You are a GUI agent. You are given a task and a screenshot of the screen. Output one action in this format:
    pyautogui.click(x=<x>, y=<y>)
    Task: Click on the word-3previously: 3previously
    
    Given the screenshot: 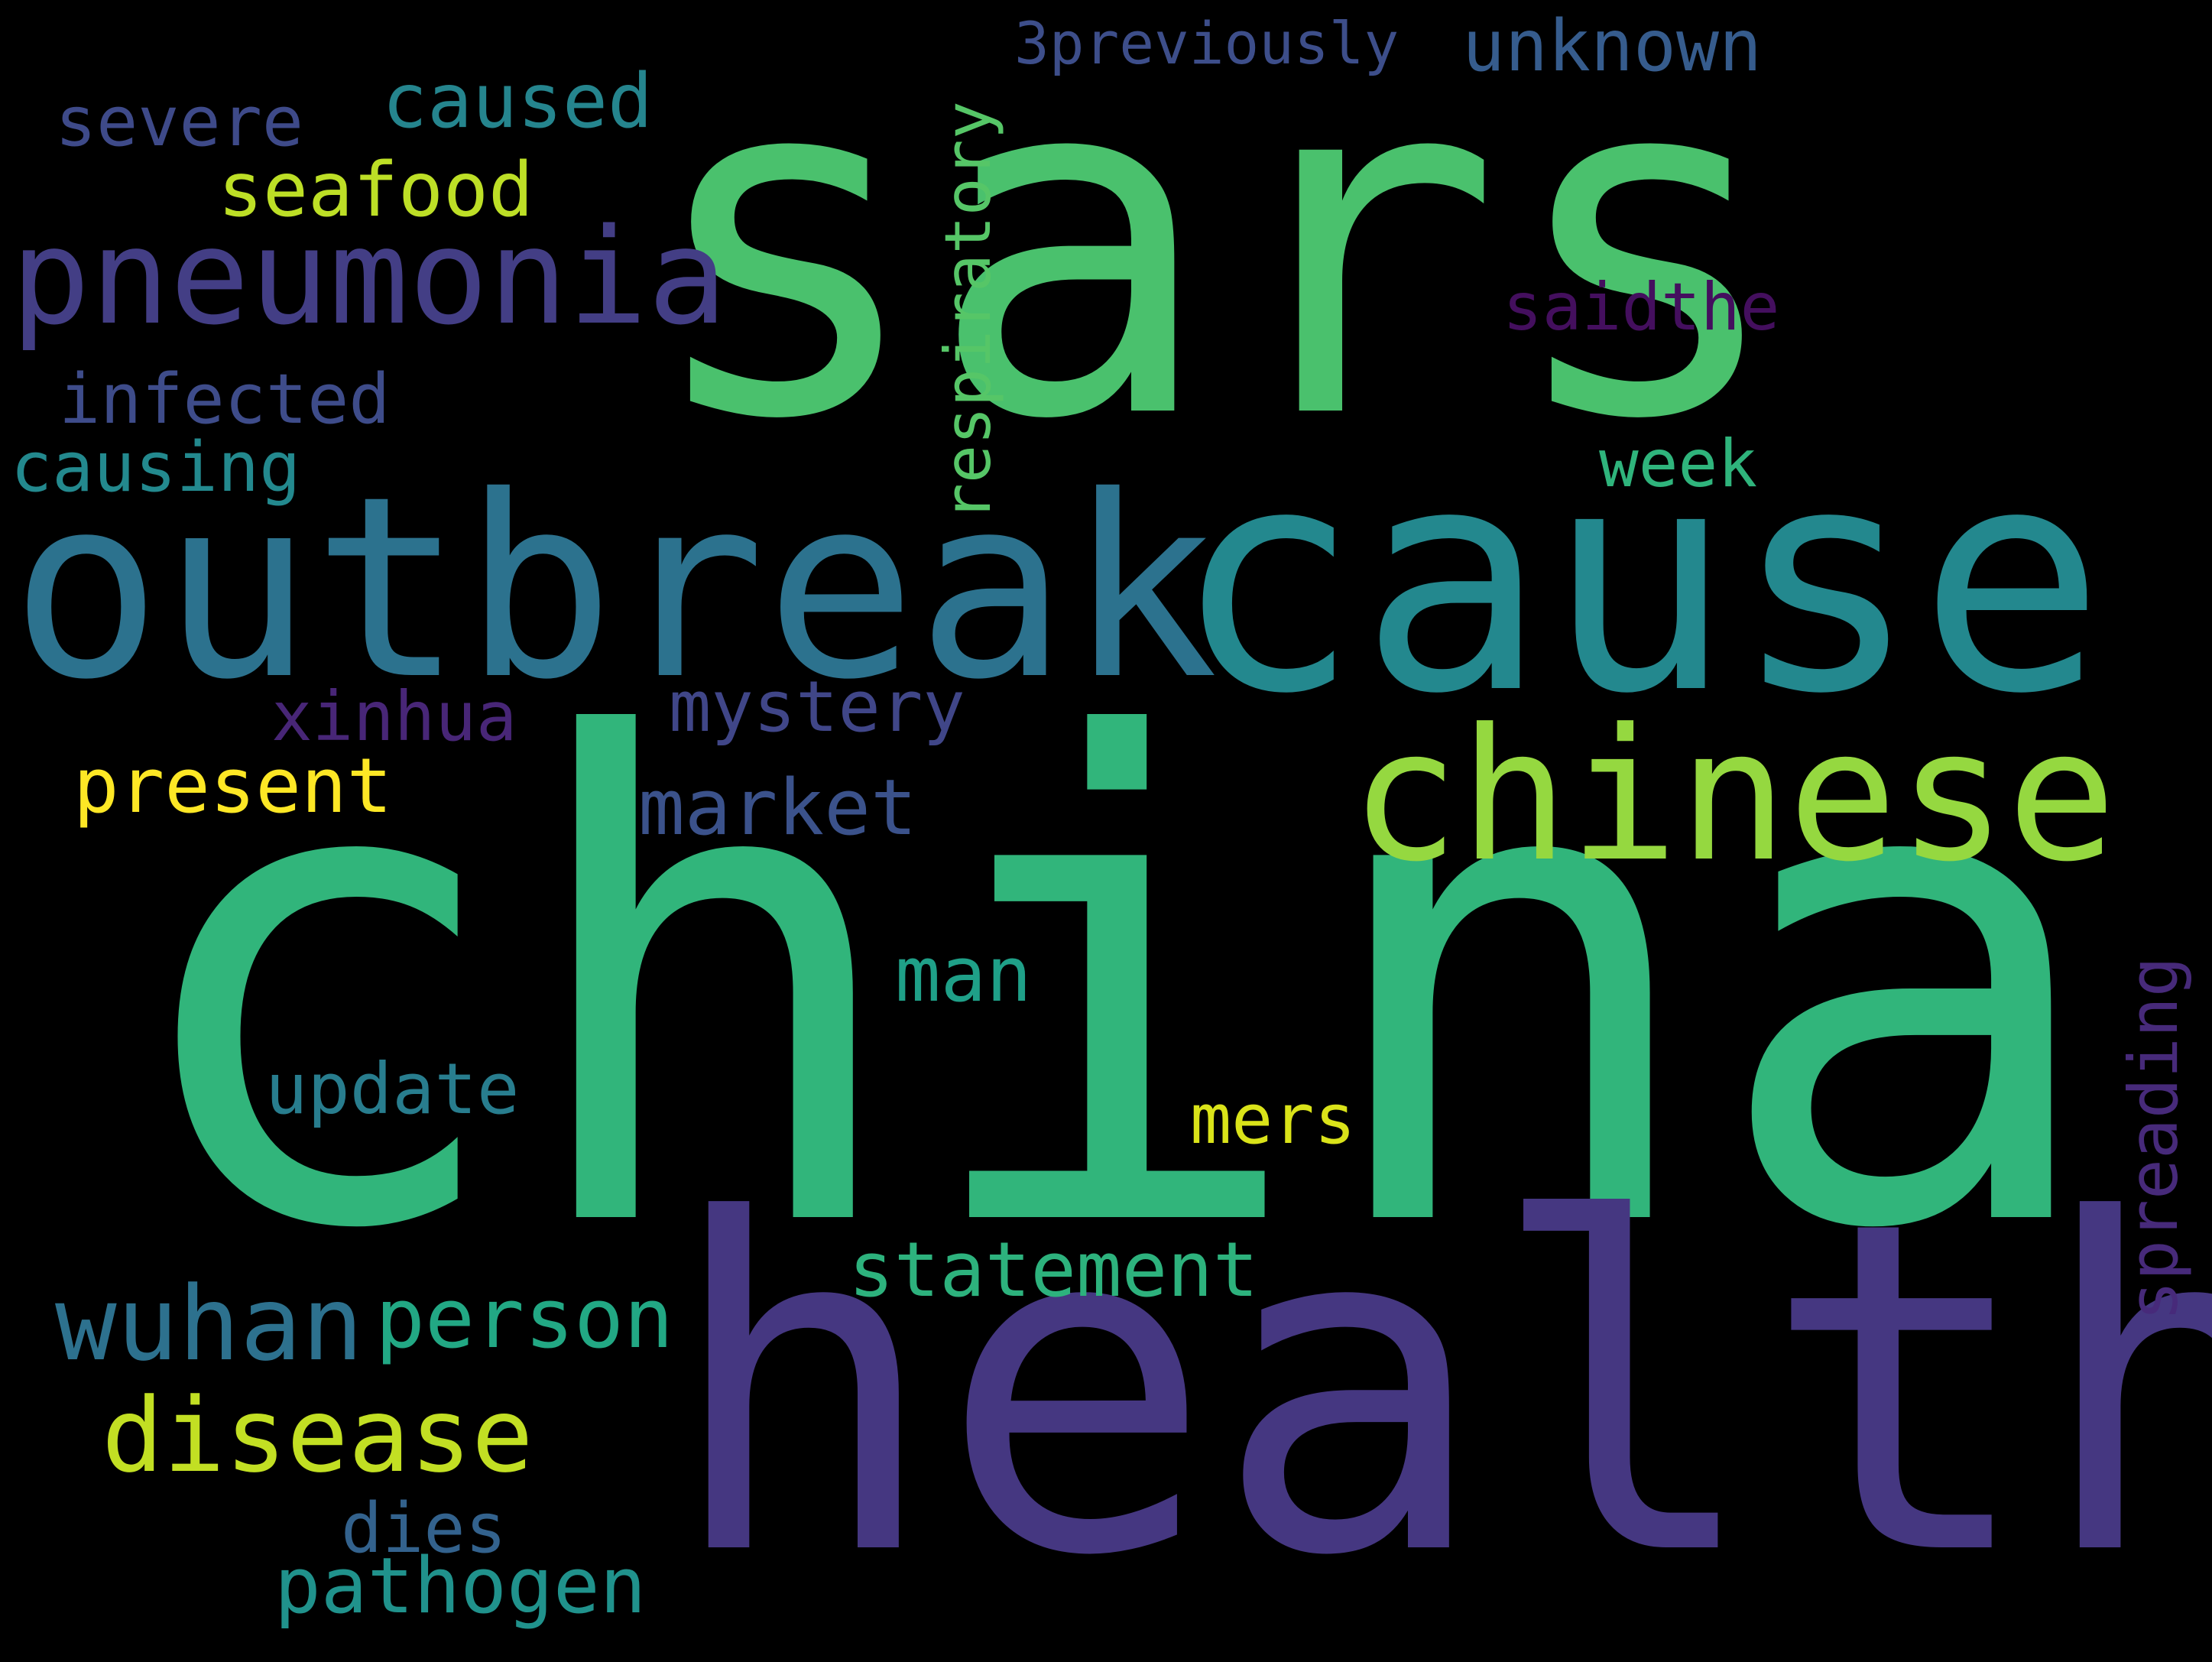 What is the action you would take?
    pyautogui.click(x=1207, y=43)
    